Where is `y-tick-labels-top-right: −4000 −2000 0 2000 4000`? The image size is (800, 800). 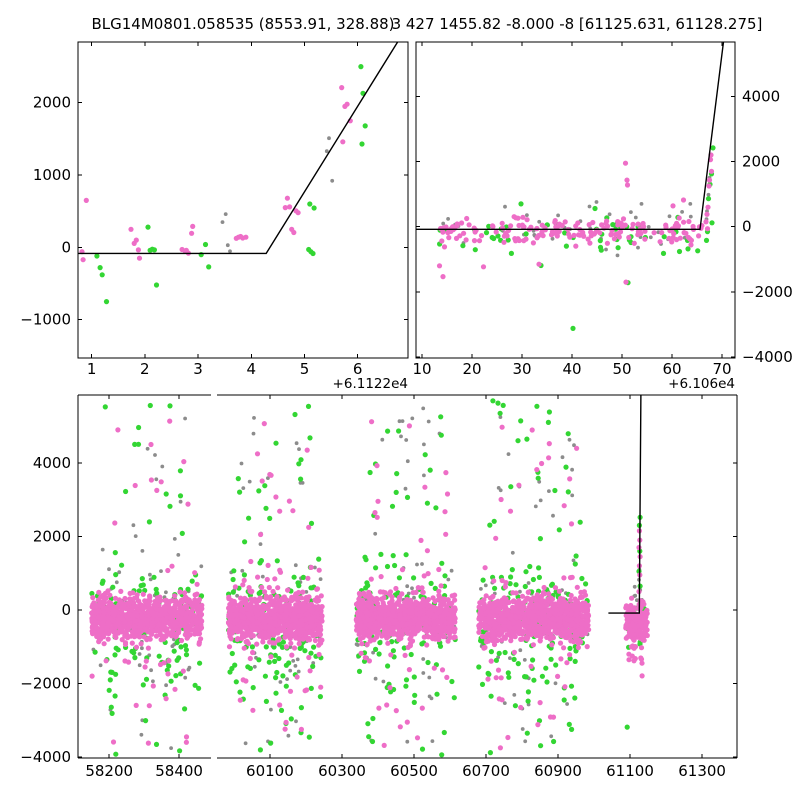 y-tick-labels-top-right: −4000 −2000 0 2000 4000 is located at coordinates (767, 226).